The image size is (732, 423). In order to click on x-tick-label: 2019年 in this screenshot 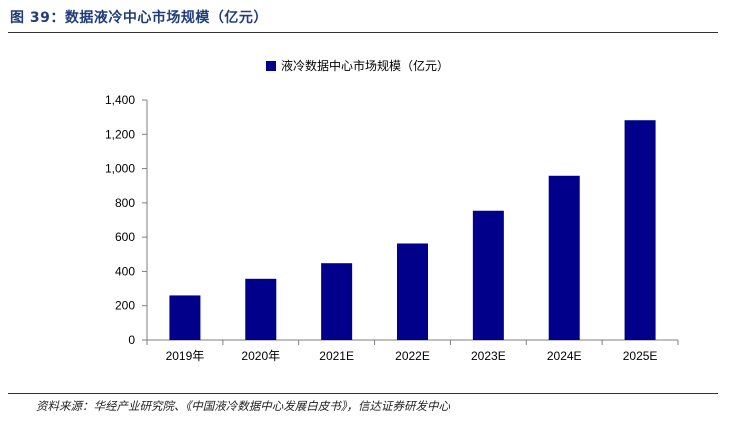, I will do `click(185, 356)`.